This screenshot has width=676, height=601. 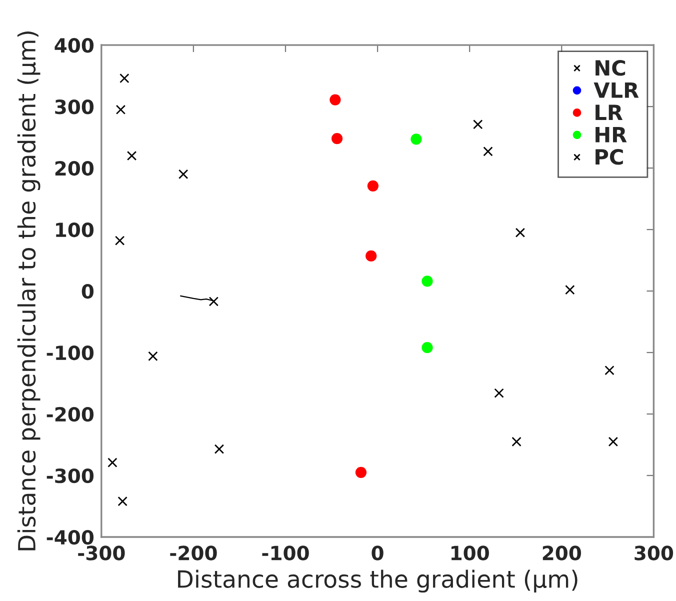 I want to click on y-tick-label: 300, so click(x=74, y=107).